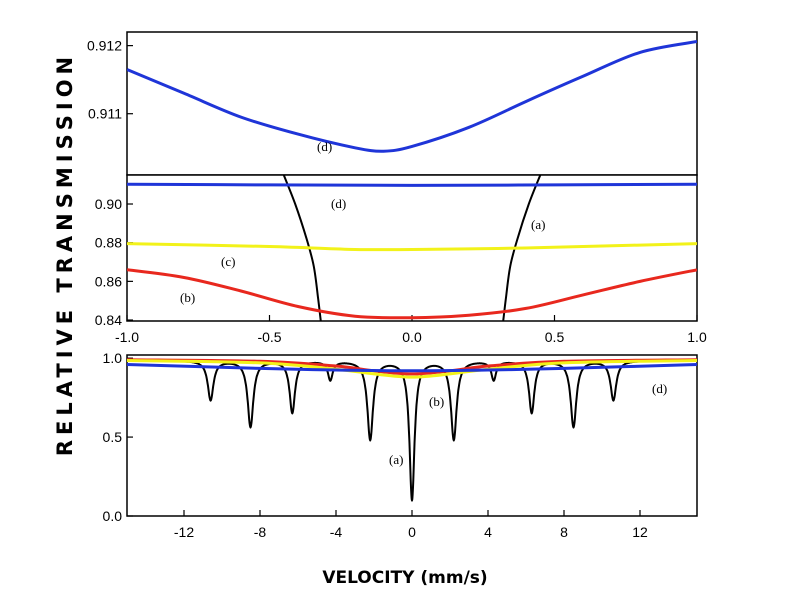  I want to click on middle-series-b, so click(412, 294).